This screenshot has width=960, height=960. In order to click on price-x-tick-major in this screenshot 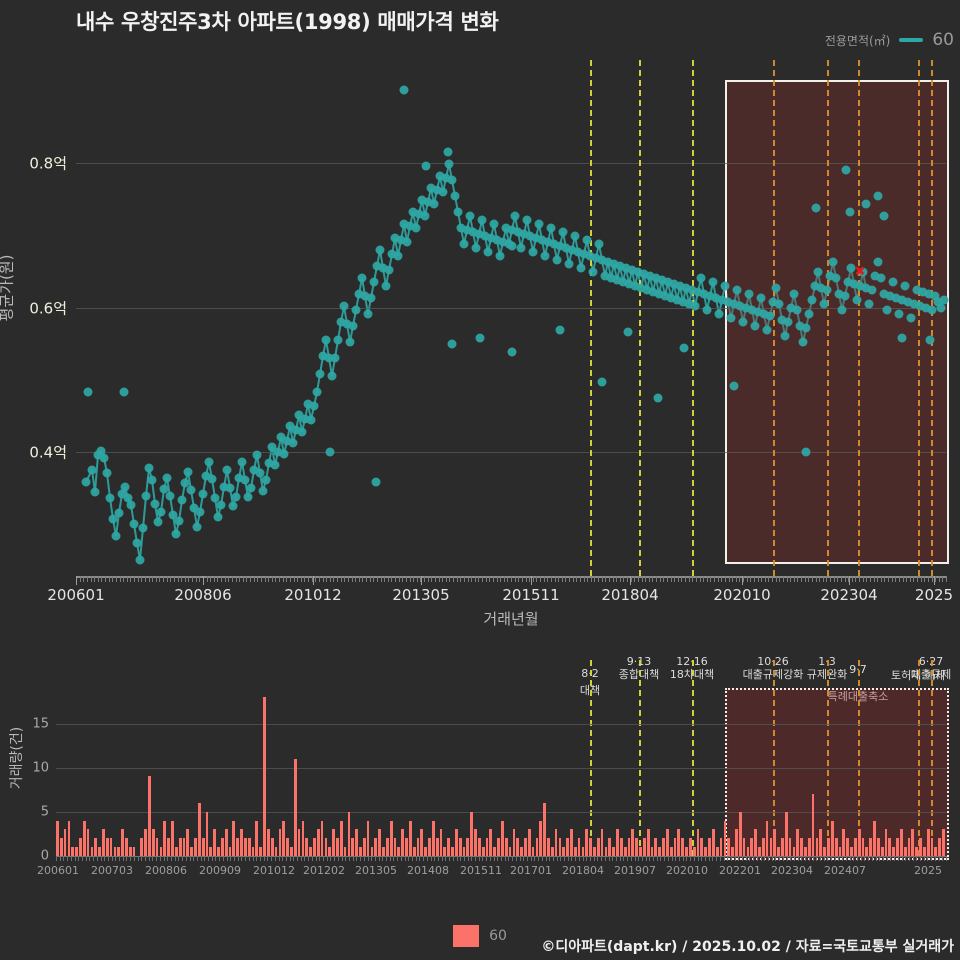, I will do `click(421, 580)`.